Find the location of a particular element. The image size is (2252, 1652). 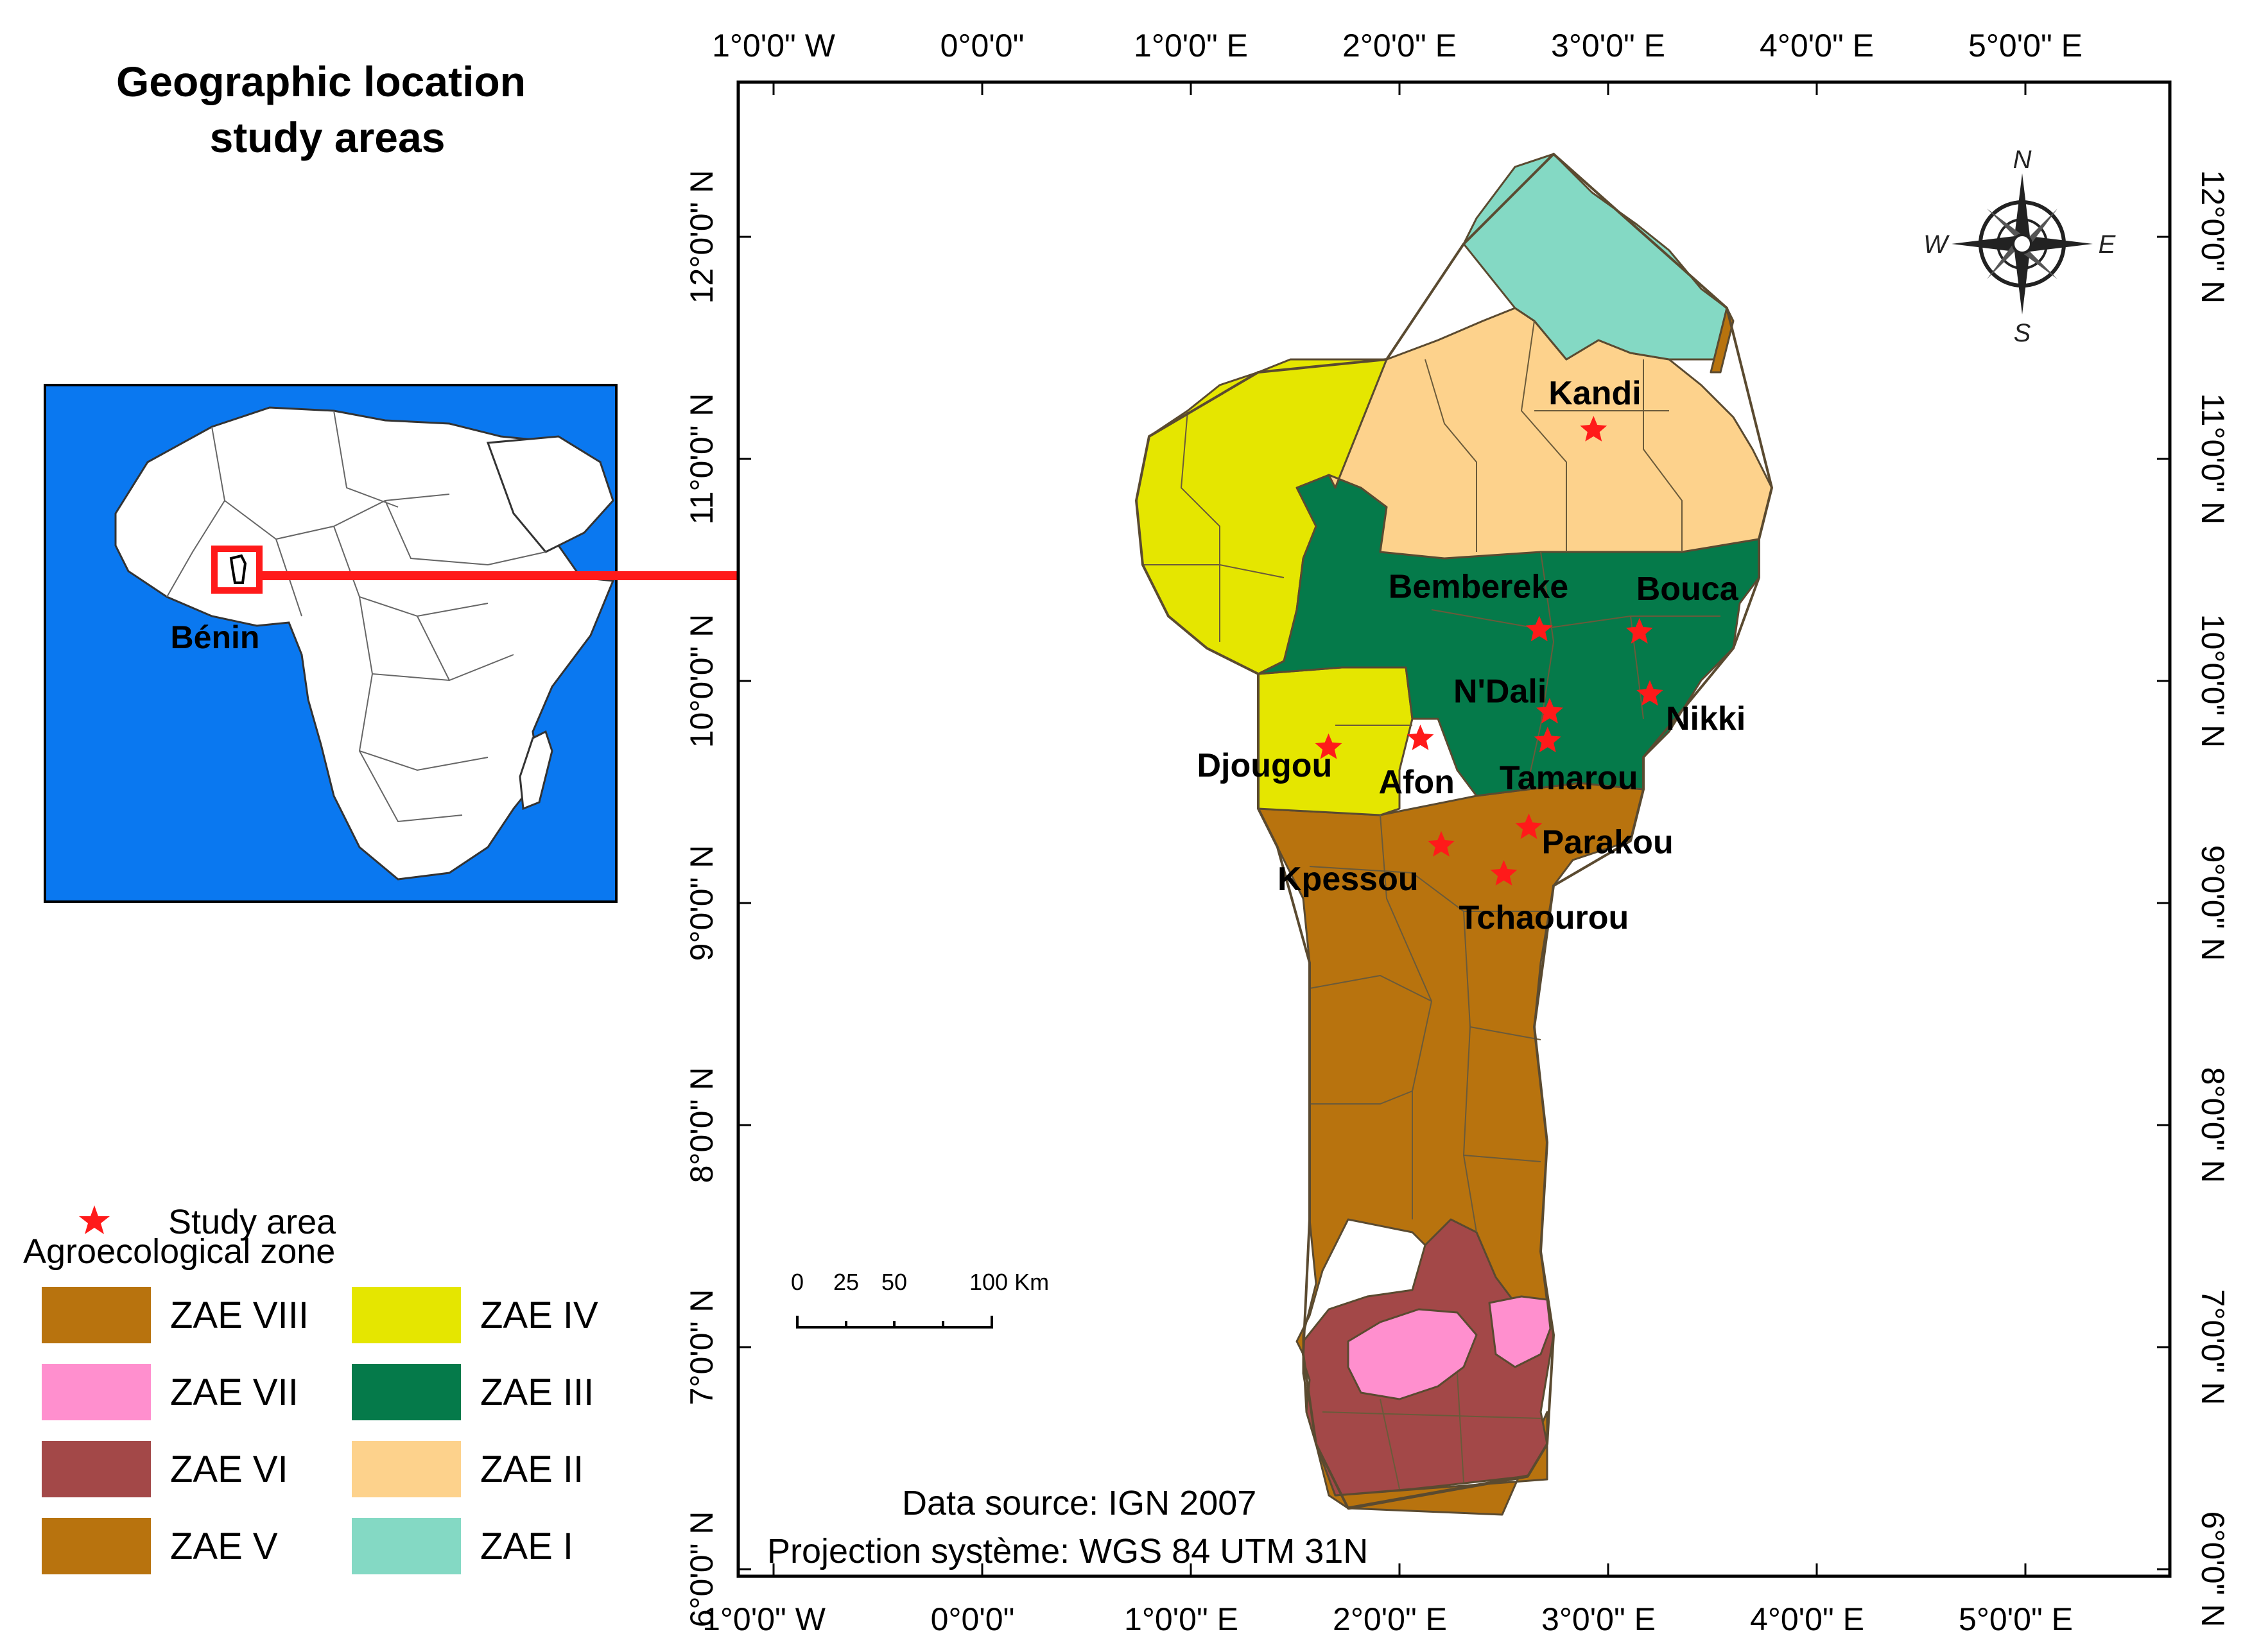

legend-label-zae-iv: ZAE IV is located at coordinates (539, 1315).